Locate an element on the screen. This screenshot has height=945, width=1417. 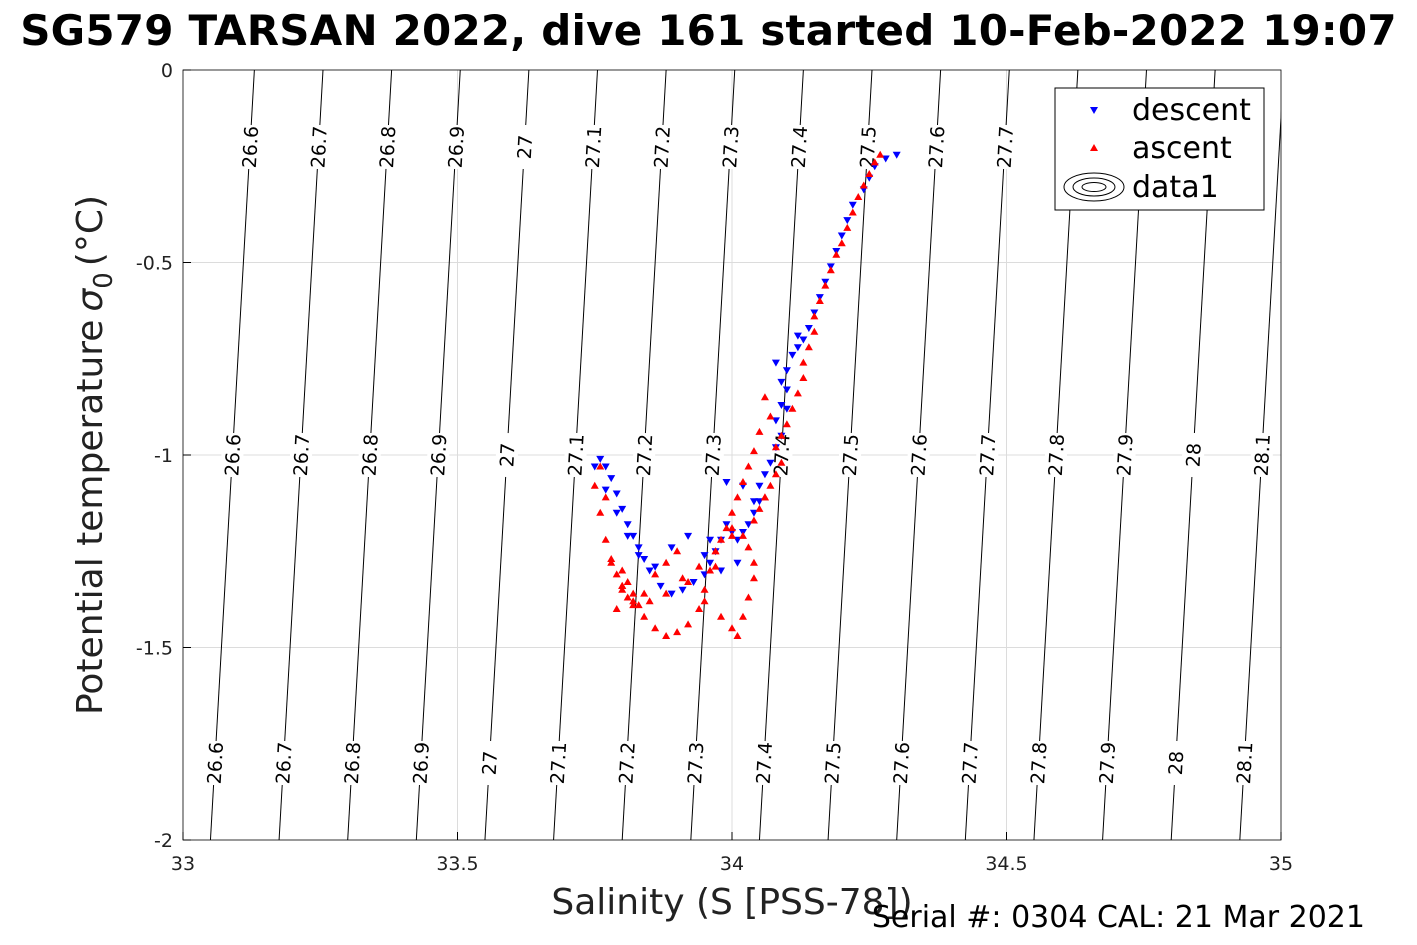
contour-label-group: 26.7 is located at coordinates (319, 147).